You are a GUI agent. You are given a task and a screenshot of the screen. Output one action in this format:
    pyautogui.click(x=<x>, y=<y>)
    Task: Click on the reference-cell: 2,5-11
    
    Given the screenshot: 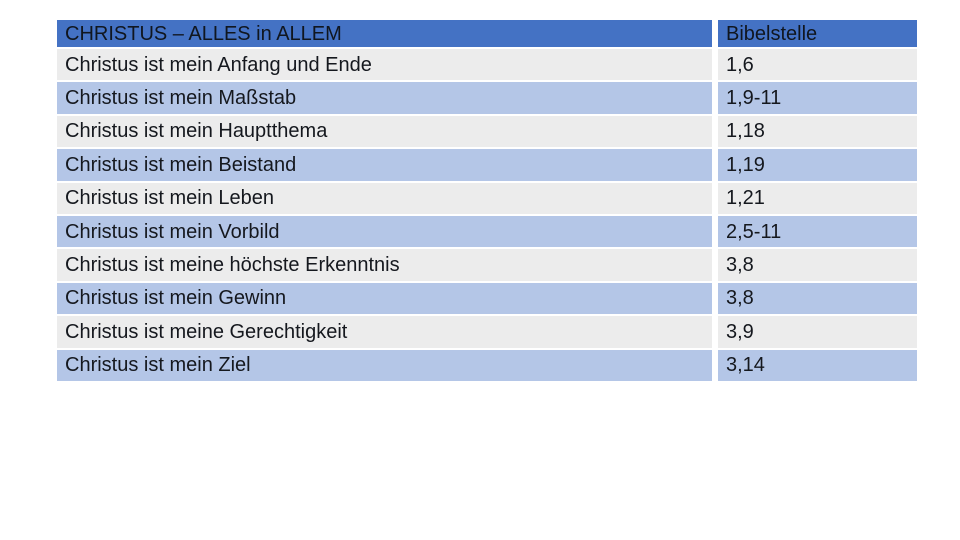 What is the action you would take?
    pyautogui.click(x=817, y=231)
    